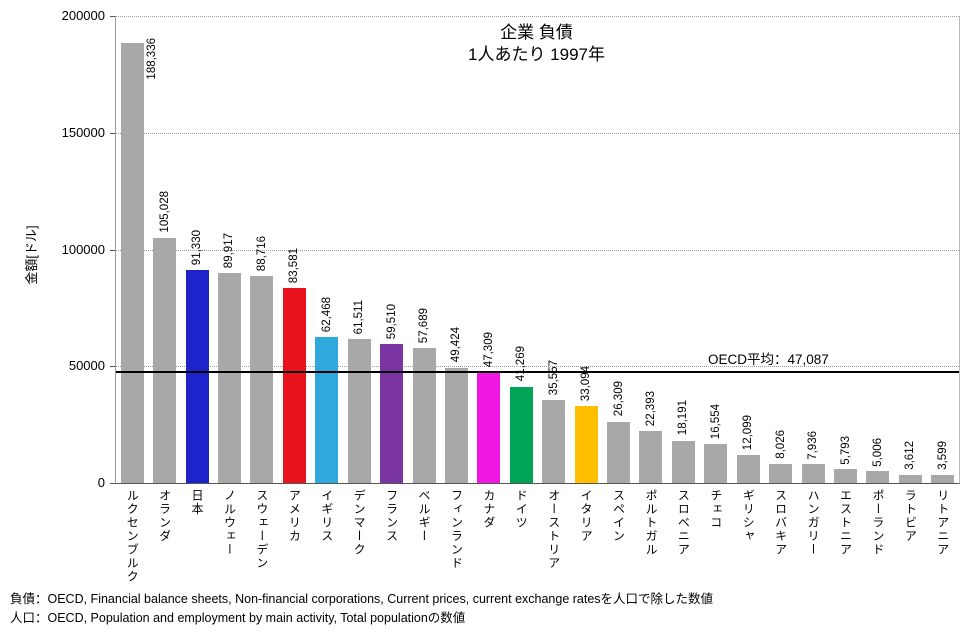 Image resolution: width=978 pixels, height=639 pixels. Describe the element at coordinates (650, 408) in the screenshot. I see `bar-value-label: 22,393` at that location.